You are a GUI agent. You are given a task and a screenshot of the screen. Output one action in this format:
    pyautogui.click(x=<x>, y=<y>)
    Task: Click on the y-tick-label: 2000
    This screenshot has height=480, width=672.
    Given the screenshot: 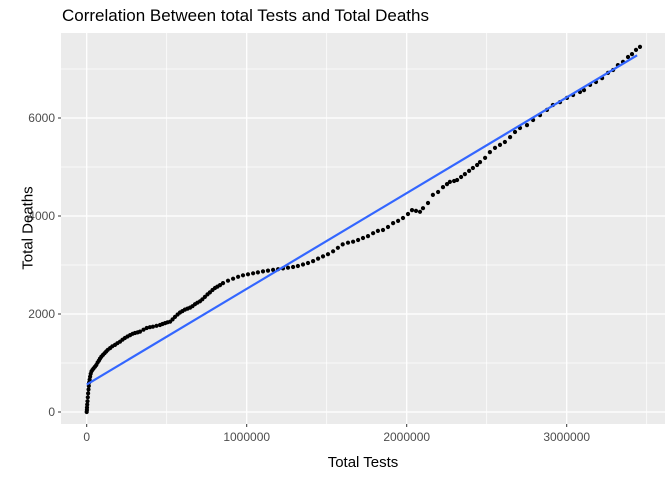 What is the action you would take?
    pyautogui.click(x=41, y=314)
    